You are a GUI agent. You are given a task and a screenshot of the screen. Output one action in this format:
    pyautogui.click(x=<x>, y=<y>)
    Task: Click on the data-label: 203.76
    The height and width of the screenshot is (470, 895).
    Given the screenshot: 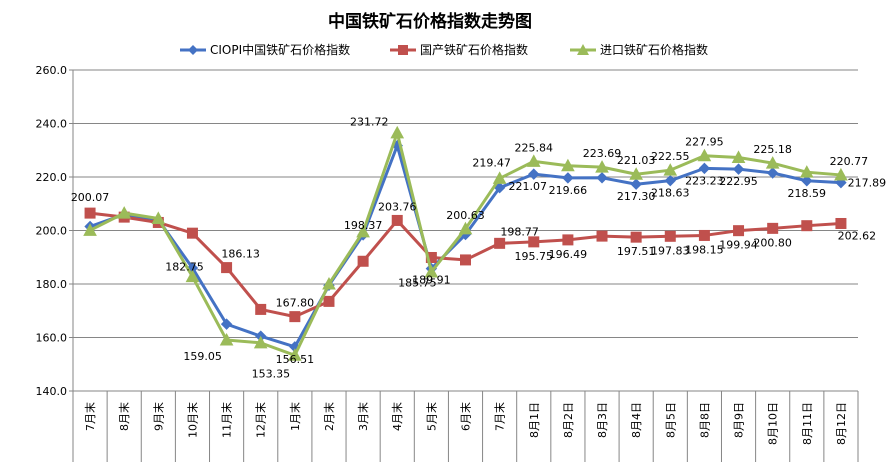 What is the action you would take?
    pyautogui.click(x=397, y=206)
    